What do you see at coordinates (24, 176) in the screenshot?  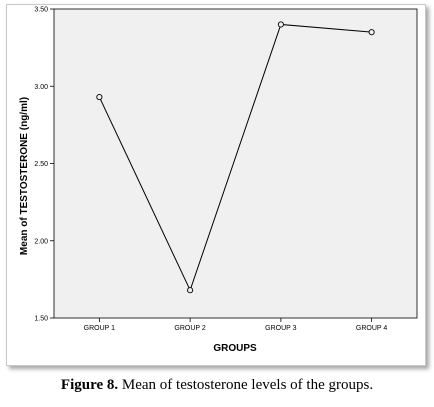 I see `y-axis-title: Mean of TESTOSTERONE (ng/ml)` at bounding box center [24, 176].